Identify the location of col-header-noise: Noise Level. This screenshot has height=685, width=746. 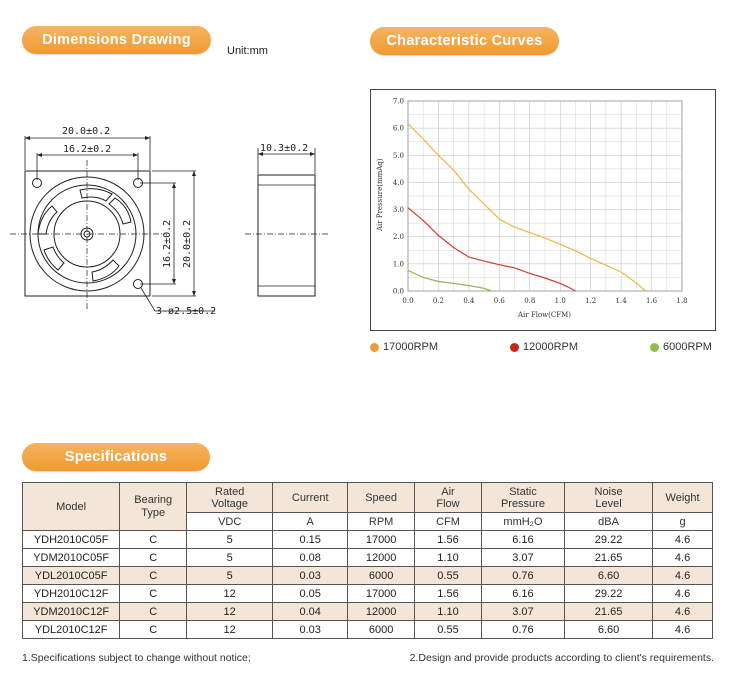
(608, 497).